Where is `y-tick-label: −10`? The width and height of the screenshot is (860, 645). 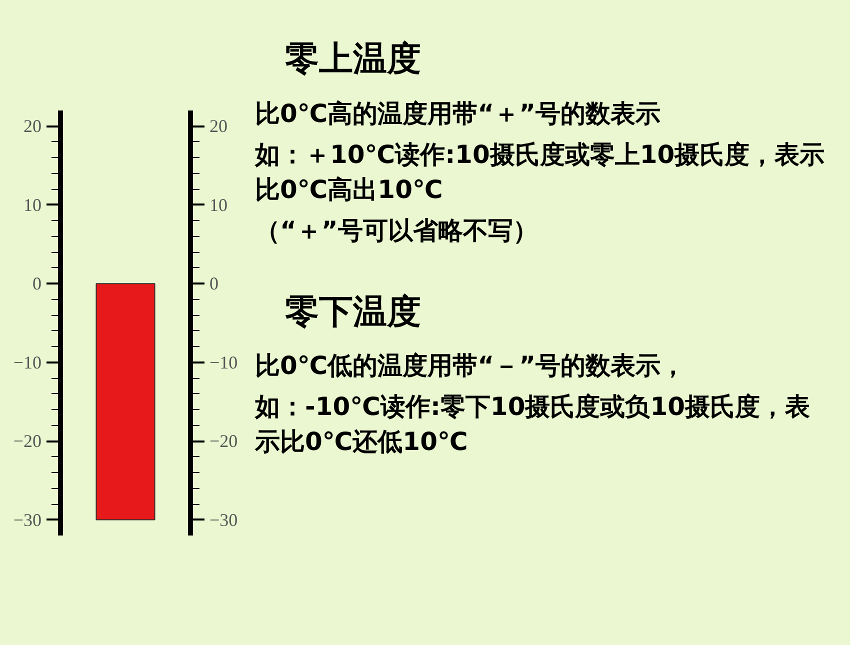 y-tick-label: −10 is located at coordinates (27, 362).